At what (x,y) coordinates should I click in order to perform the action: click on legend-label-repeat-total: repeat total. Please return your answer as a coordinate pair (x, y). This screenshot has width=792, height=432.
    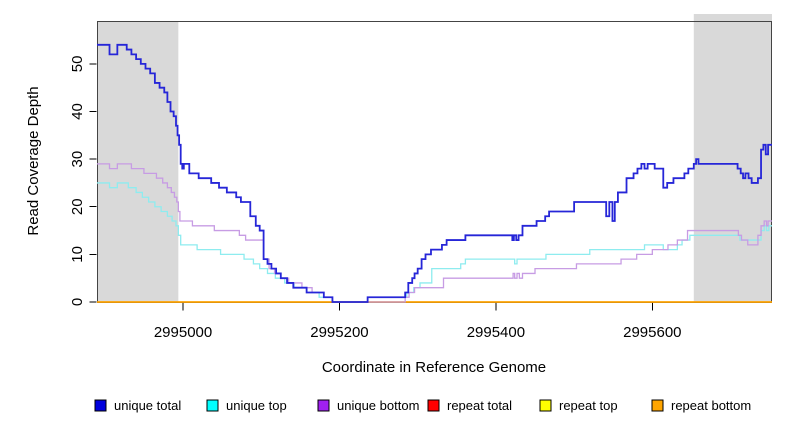
    Looking at the image, I should click on (479, 405).